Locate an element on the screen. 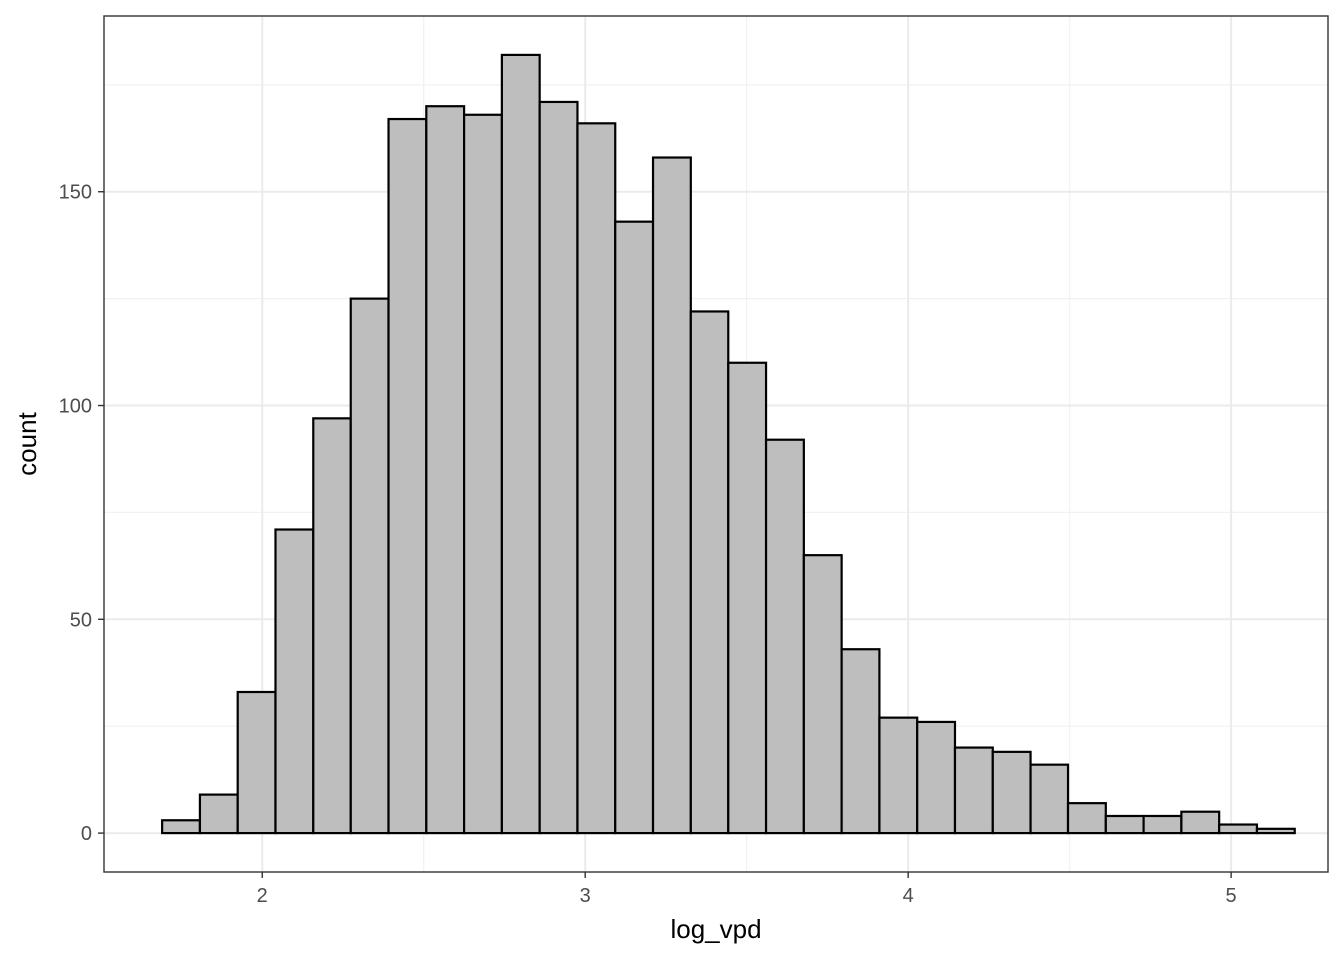  y-tick-label: 150 is located at coordinates (75, 193).